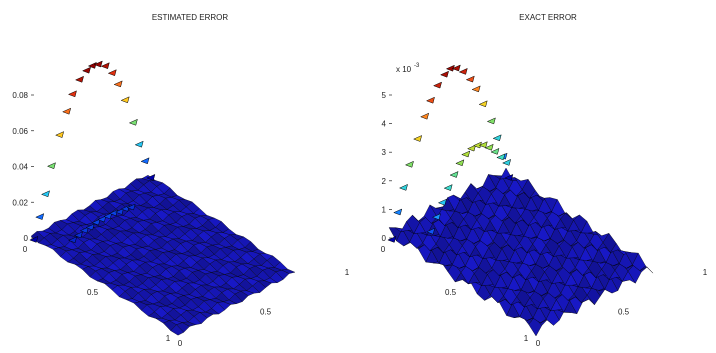 The image size is (716, 353). What do you see at coordinates (384, 181) in the screenshot?
I see `z-tick-label: 2` at bounding box center [384, 181].